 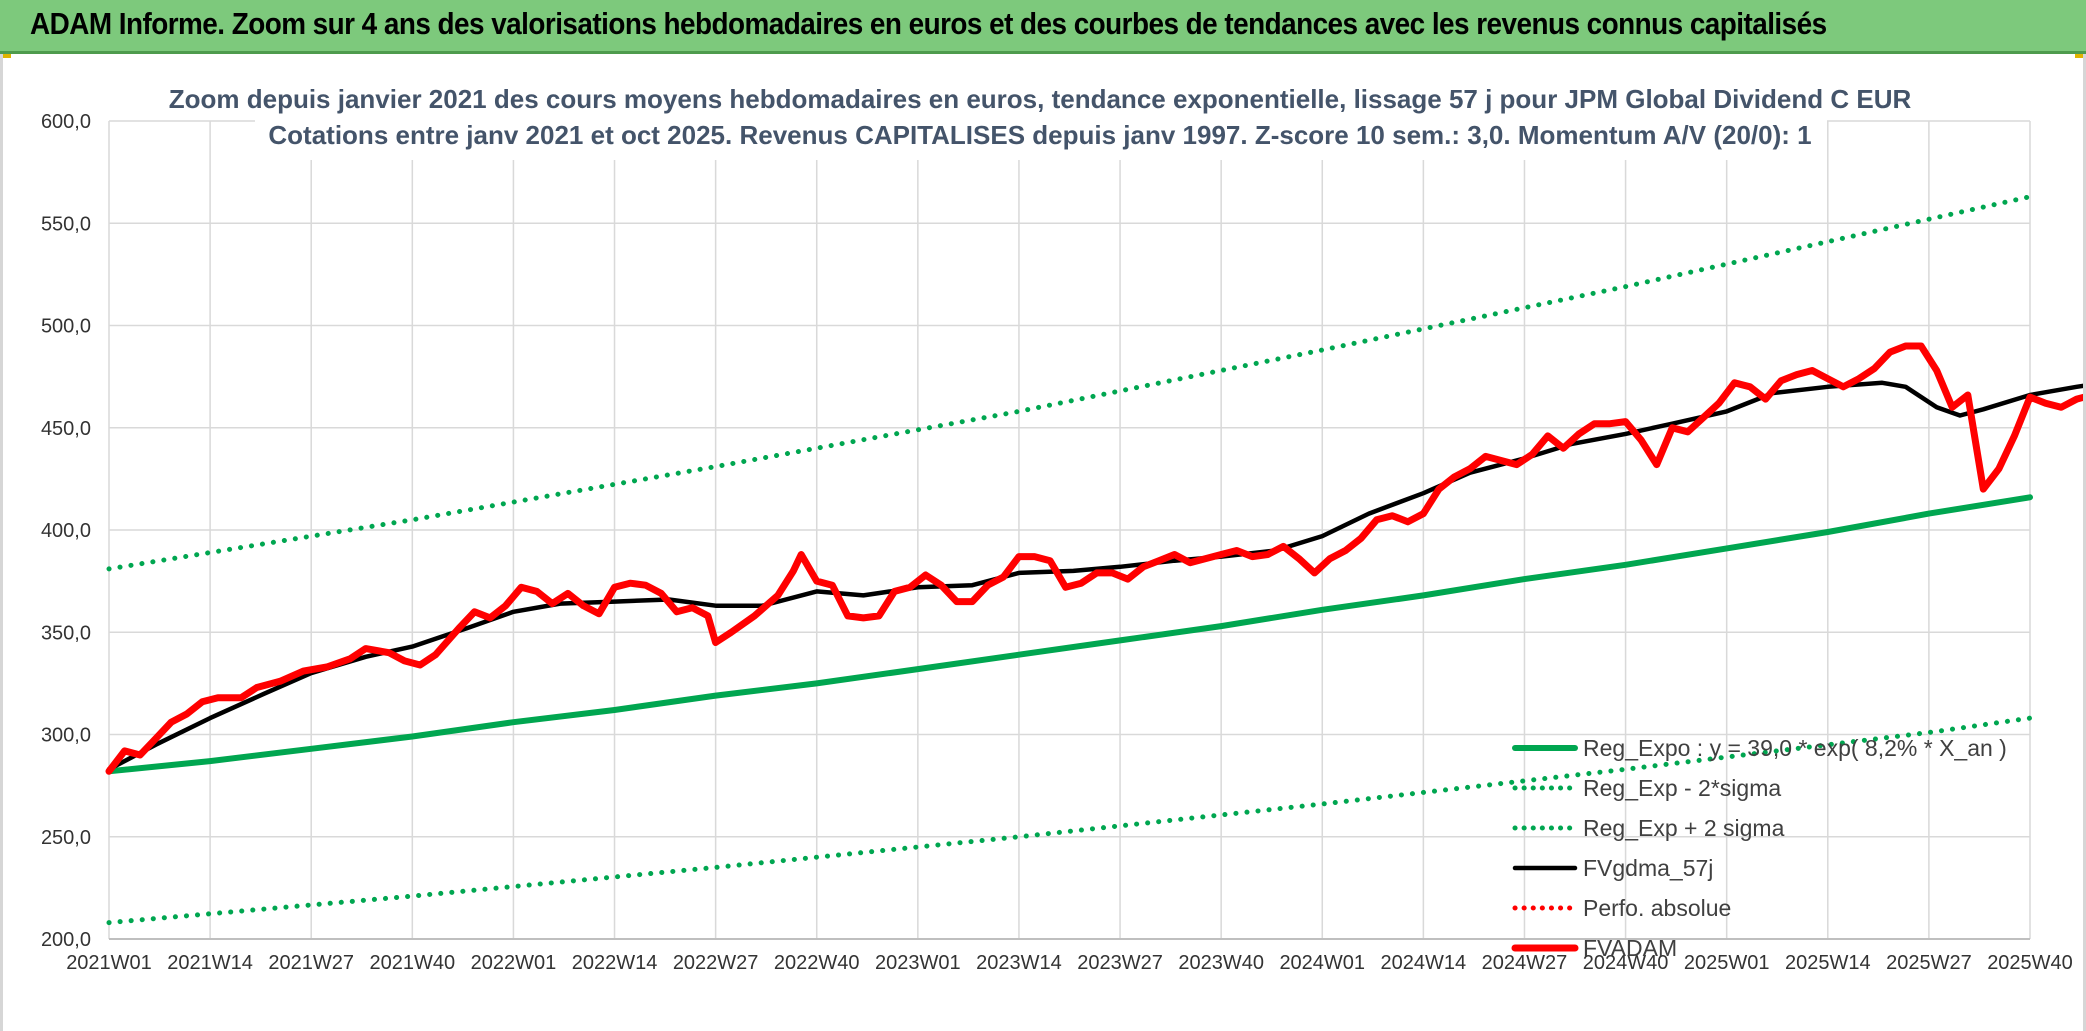 What do you see at coordinates (1630, 948) in the screenshot?
I see `legend-label: FVADAM` at bounding box center [1630, 948].